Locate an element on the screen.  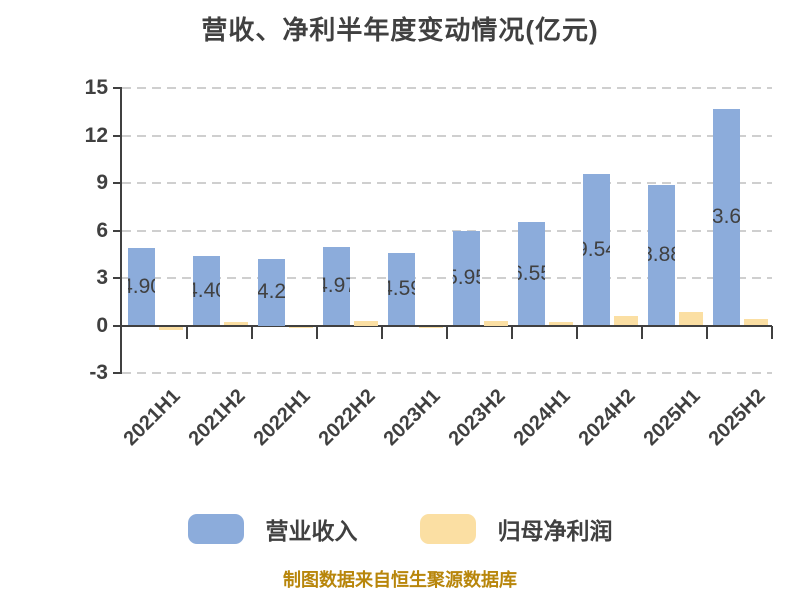
revenue-bar-2024H2: 9.54 is located at coordinates (596, 250).